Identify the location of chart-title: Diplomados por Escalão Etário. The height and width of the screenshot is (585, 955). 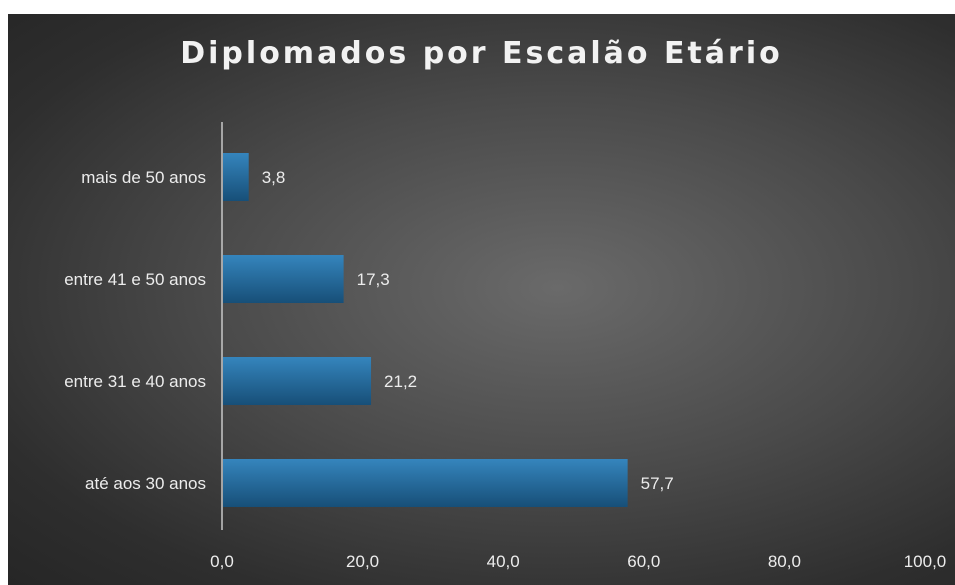
(481, 53).